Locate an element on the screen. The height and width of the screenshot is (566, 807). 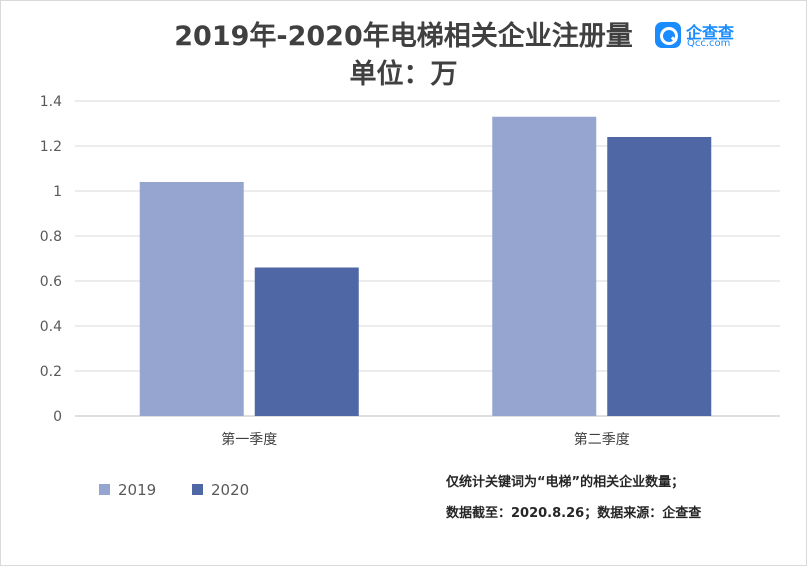
legend-item-2020: 2020 is located at coordinates (220, 490).